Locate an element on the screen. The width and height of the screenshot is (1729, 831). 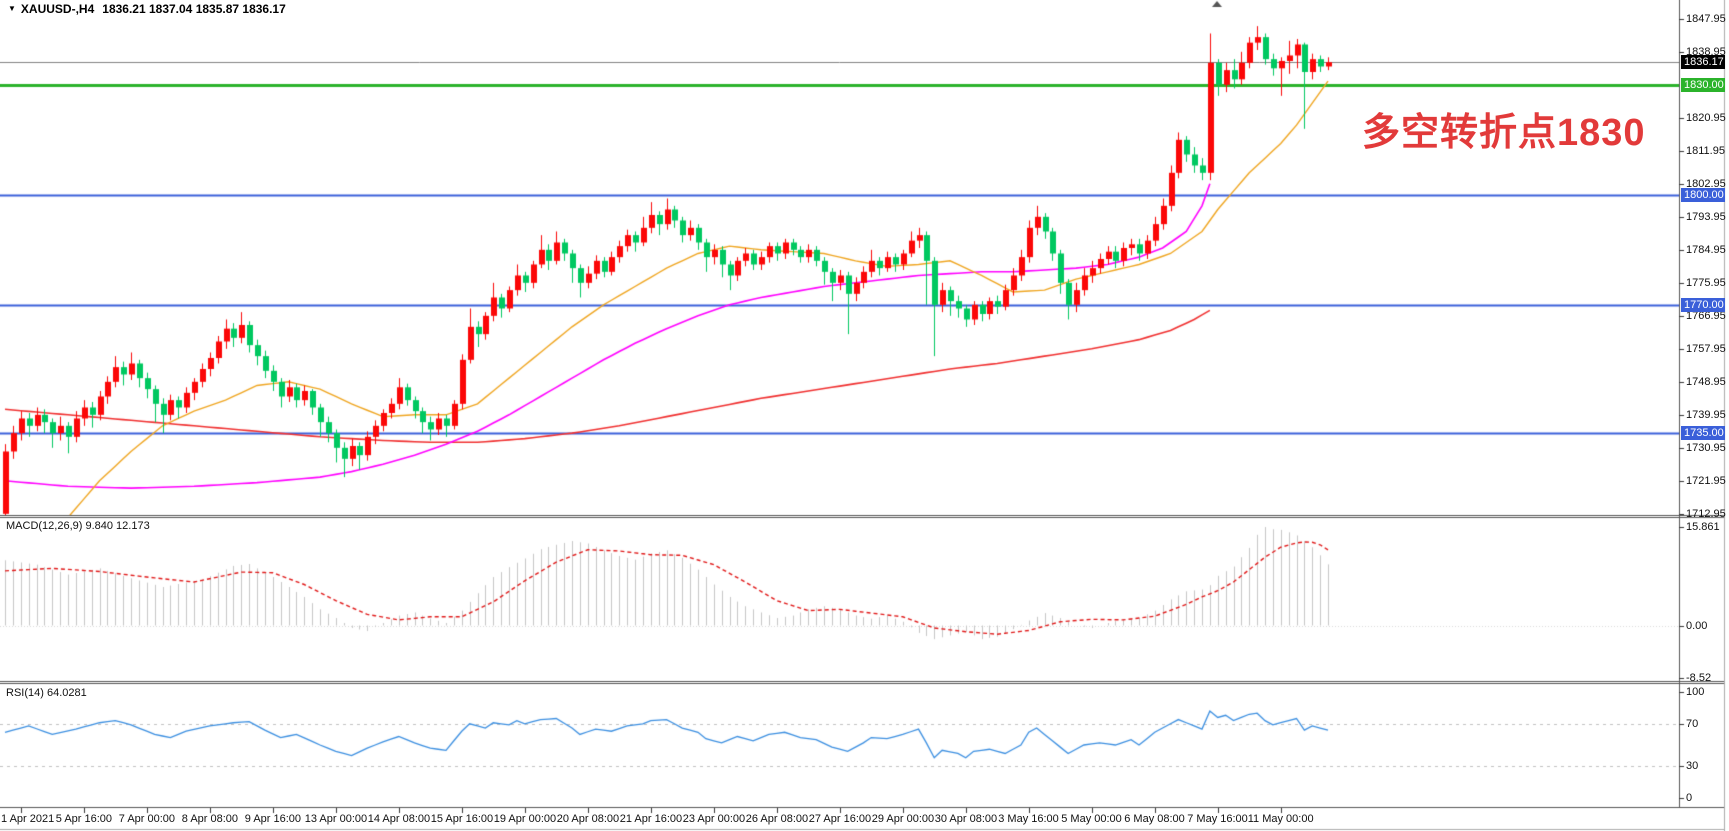
time-axis-tick-label: 19 Apr 00:00 is located at coordinates (525, 819).